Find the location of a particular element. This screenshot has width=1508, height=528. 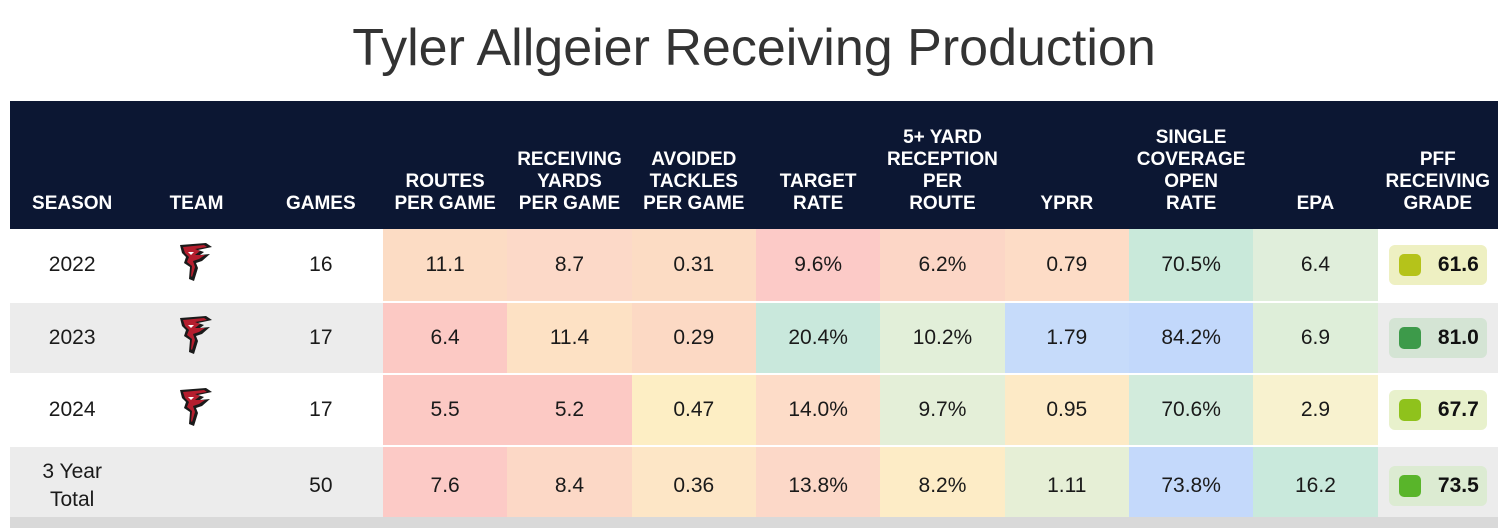

column-header-avoided-tackles-per-game: AVOIDED TACKLES PER GAME is located at coordinates (693, 165).